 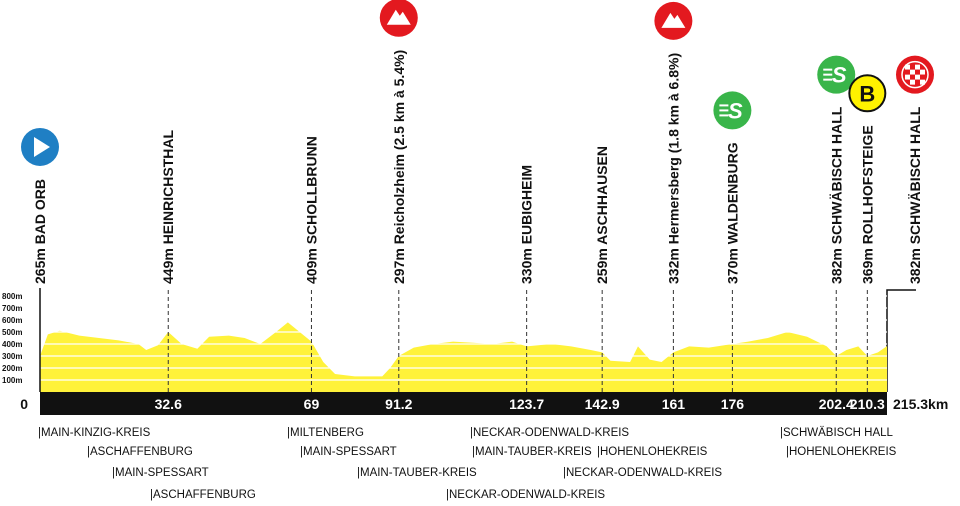 What do you see at coordinates (527, 224) in the screenshot?
I see `waypoint-label: 330m EUBIGHEIM` at bounding box center [527, 224].